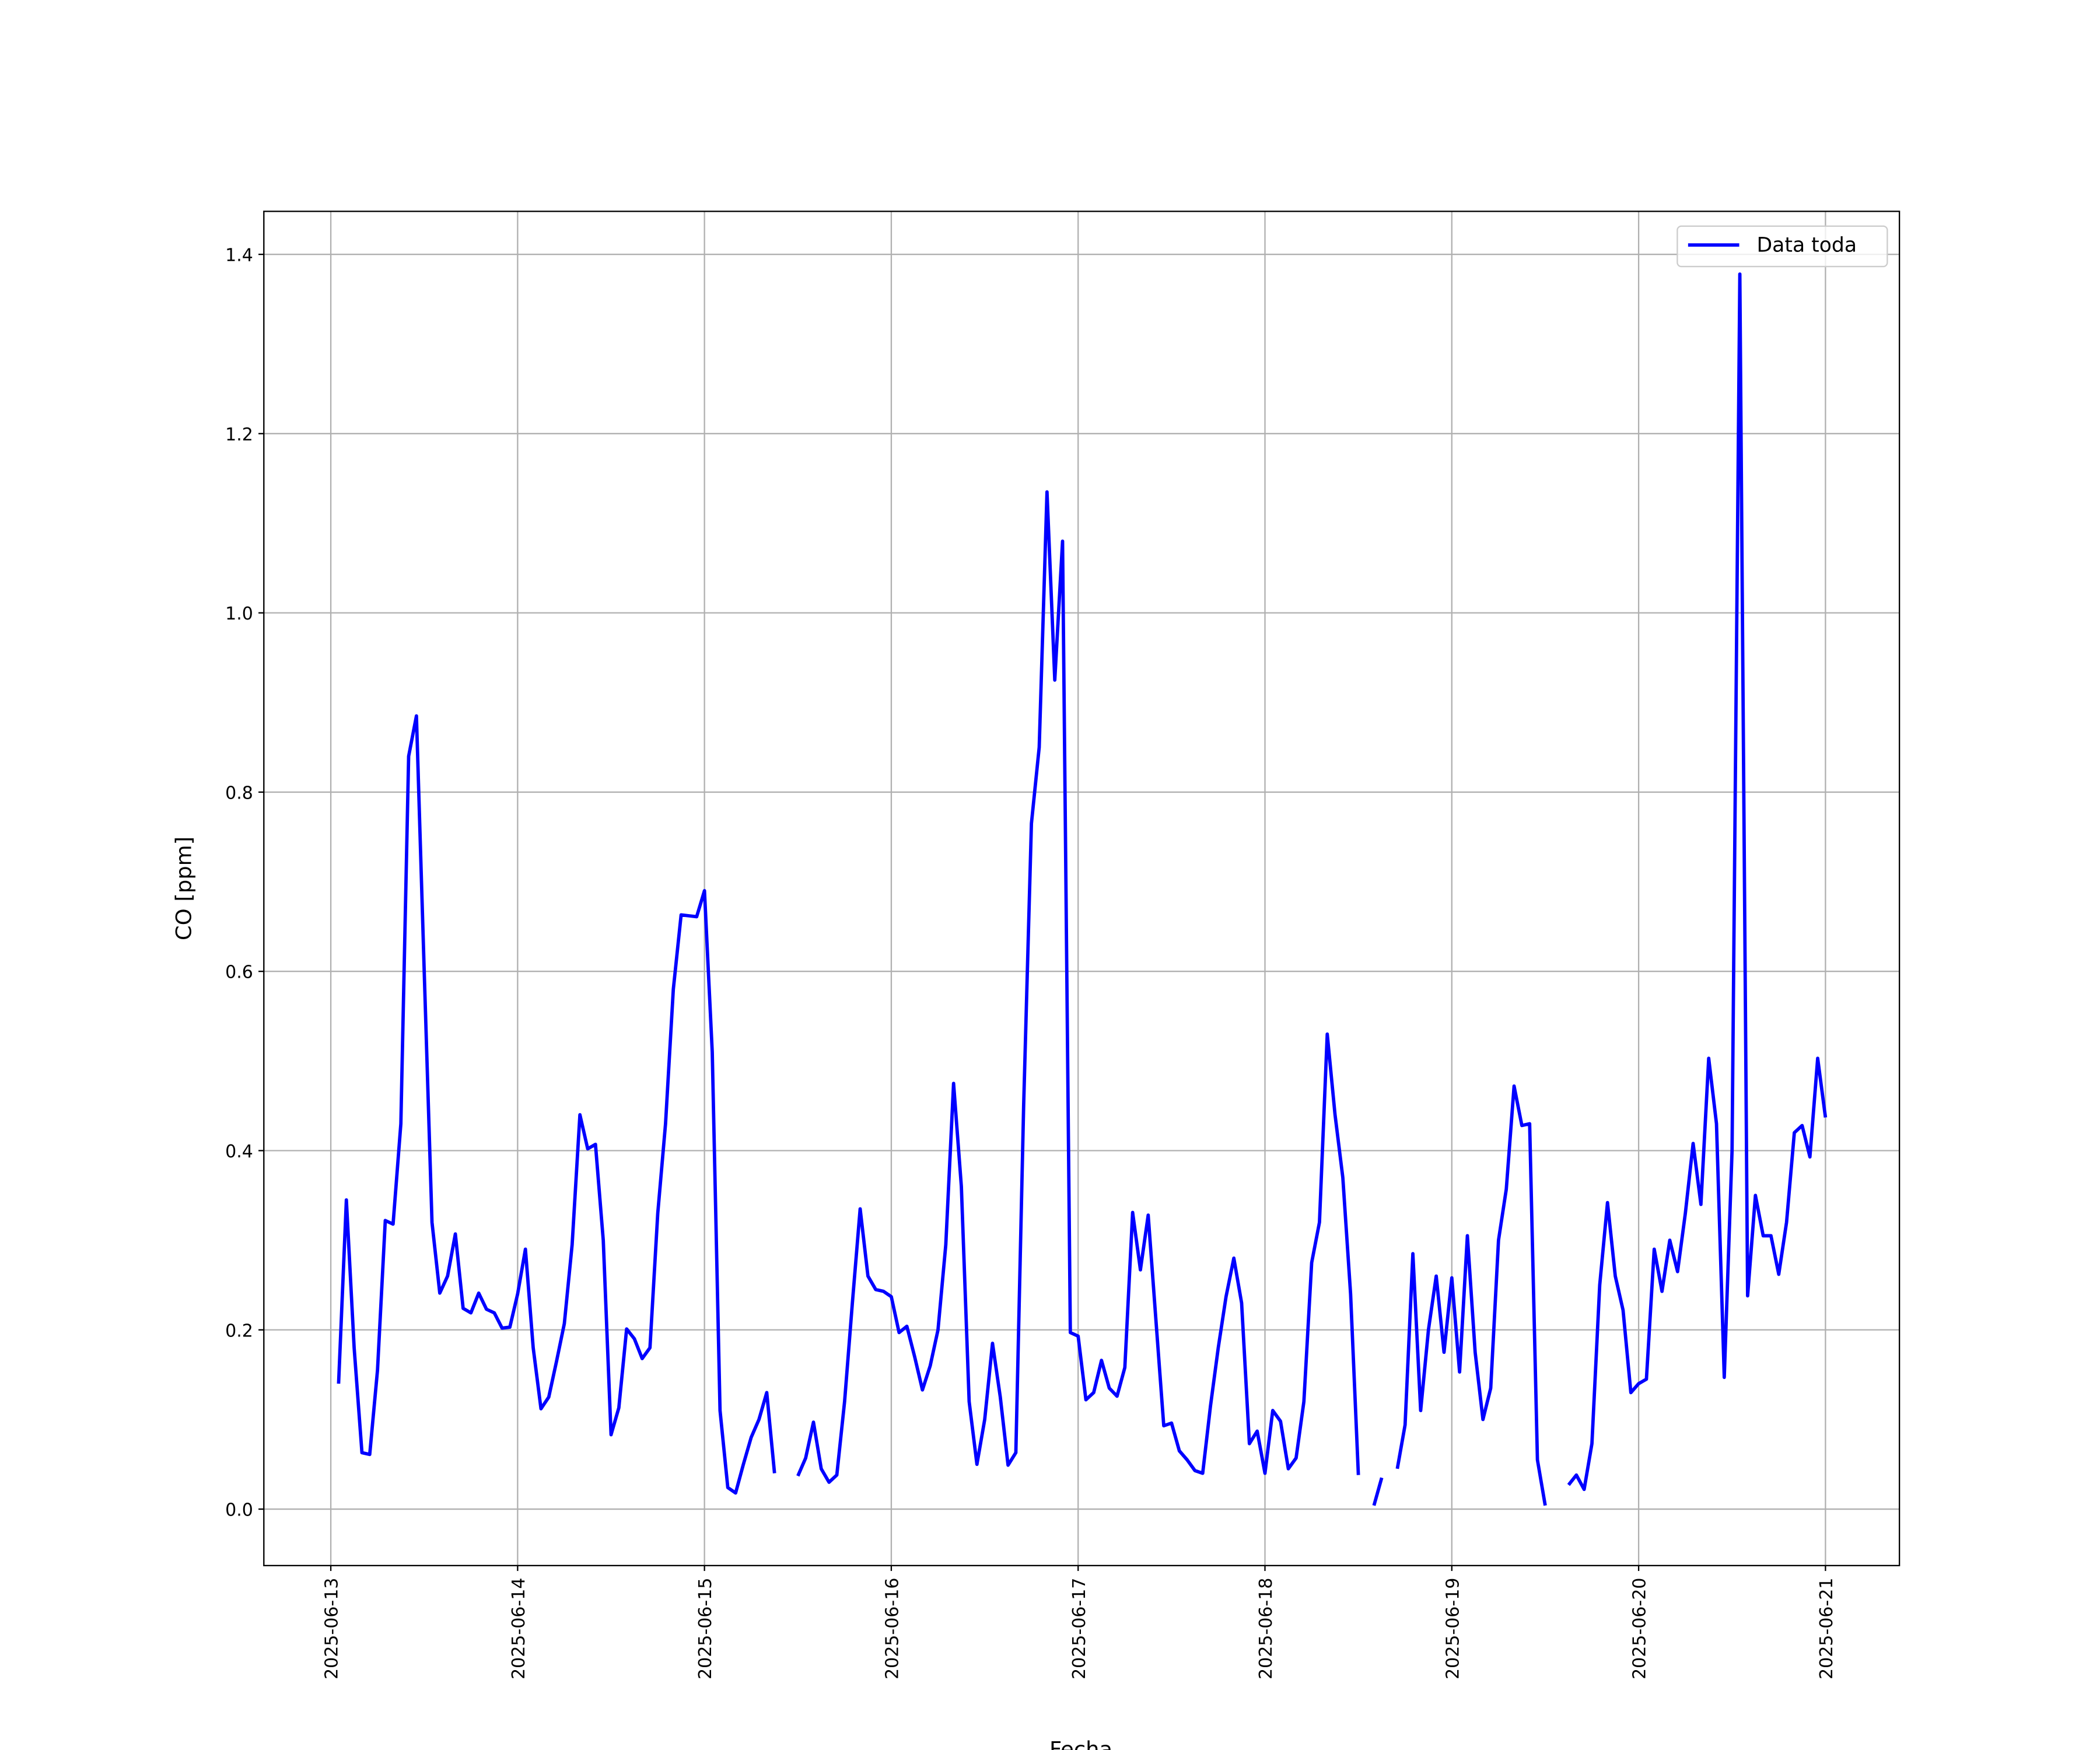 This screenshot has height=1750, width=2100. Describe the element at coordinates (1453, 1629) in the screenshot. I see `x-tick-label: 2025-06-19` at that location.